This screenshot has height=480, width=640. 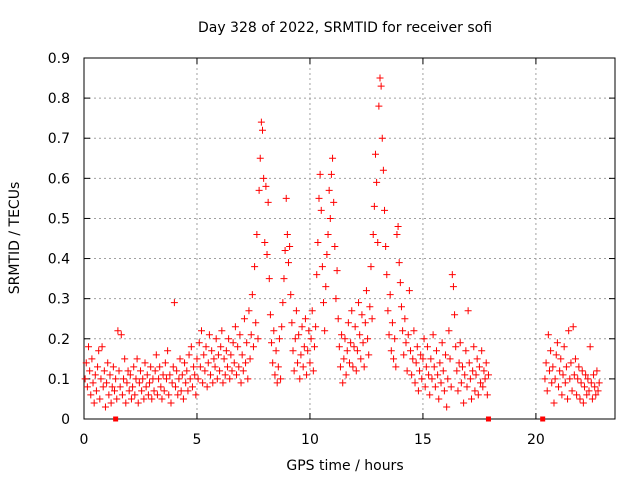 What do you see at coordinates (329, 419) in the screenshot?
I see `gap-markers` at bounding box center [329, 419].